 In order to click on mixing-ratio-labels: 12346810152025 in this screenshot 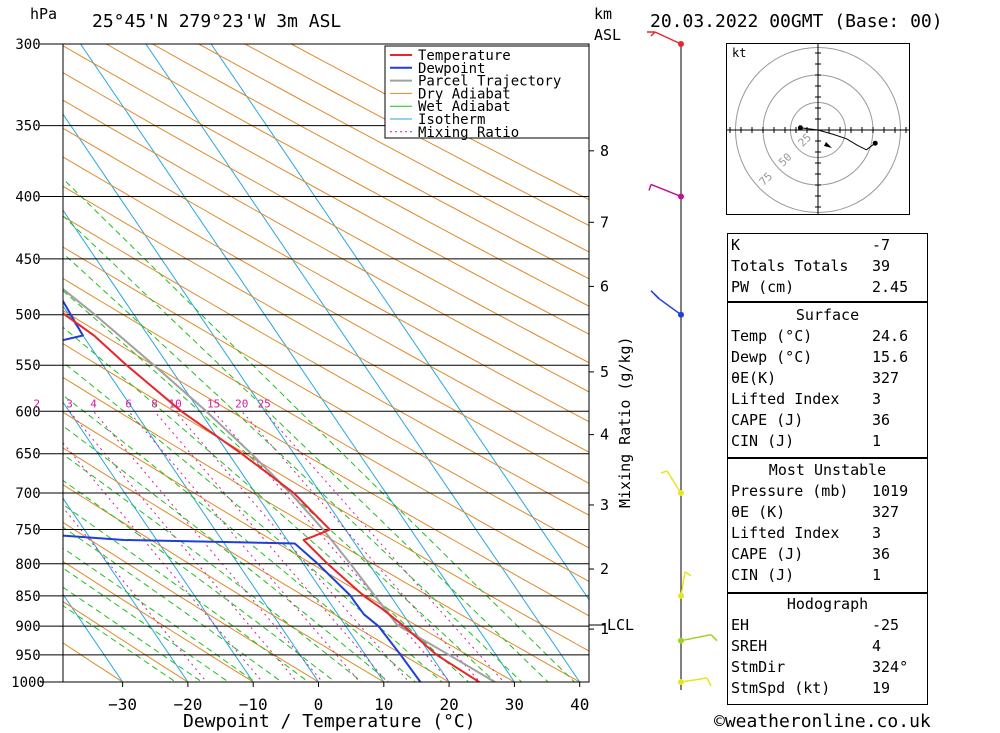, I will do `click(151, 403)`.